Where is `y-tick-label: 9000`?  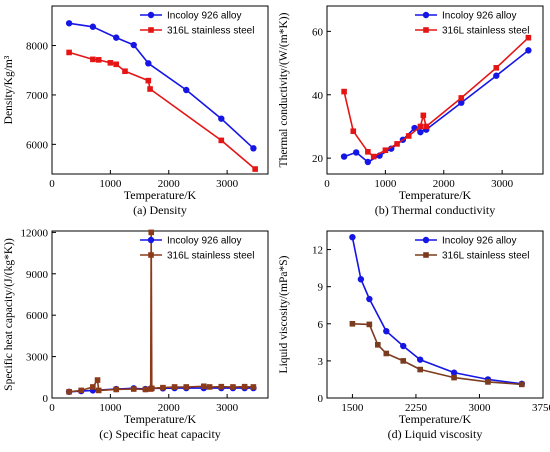 y-tick-label: 9000 is located at coordinates (37, 275).